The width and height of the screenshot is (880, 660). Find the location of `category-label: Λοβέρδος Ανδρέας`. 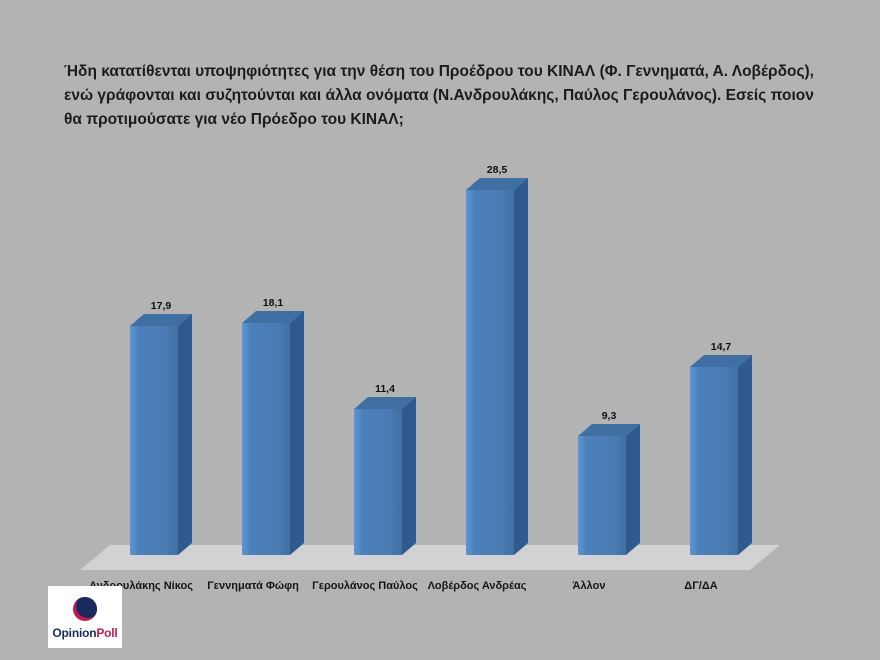

category-label: Λοβέρδος Ανδρέας is located at coordinates (477, 586).